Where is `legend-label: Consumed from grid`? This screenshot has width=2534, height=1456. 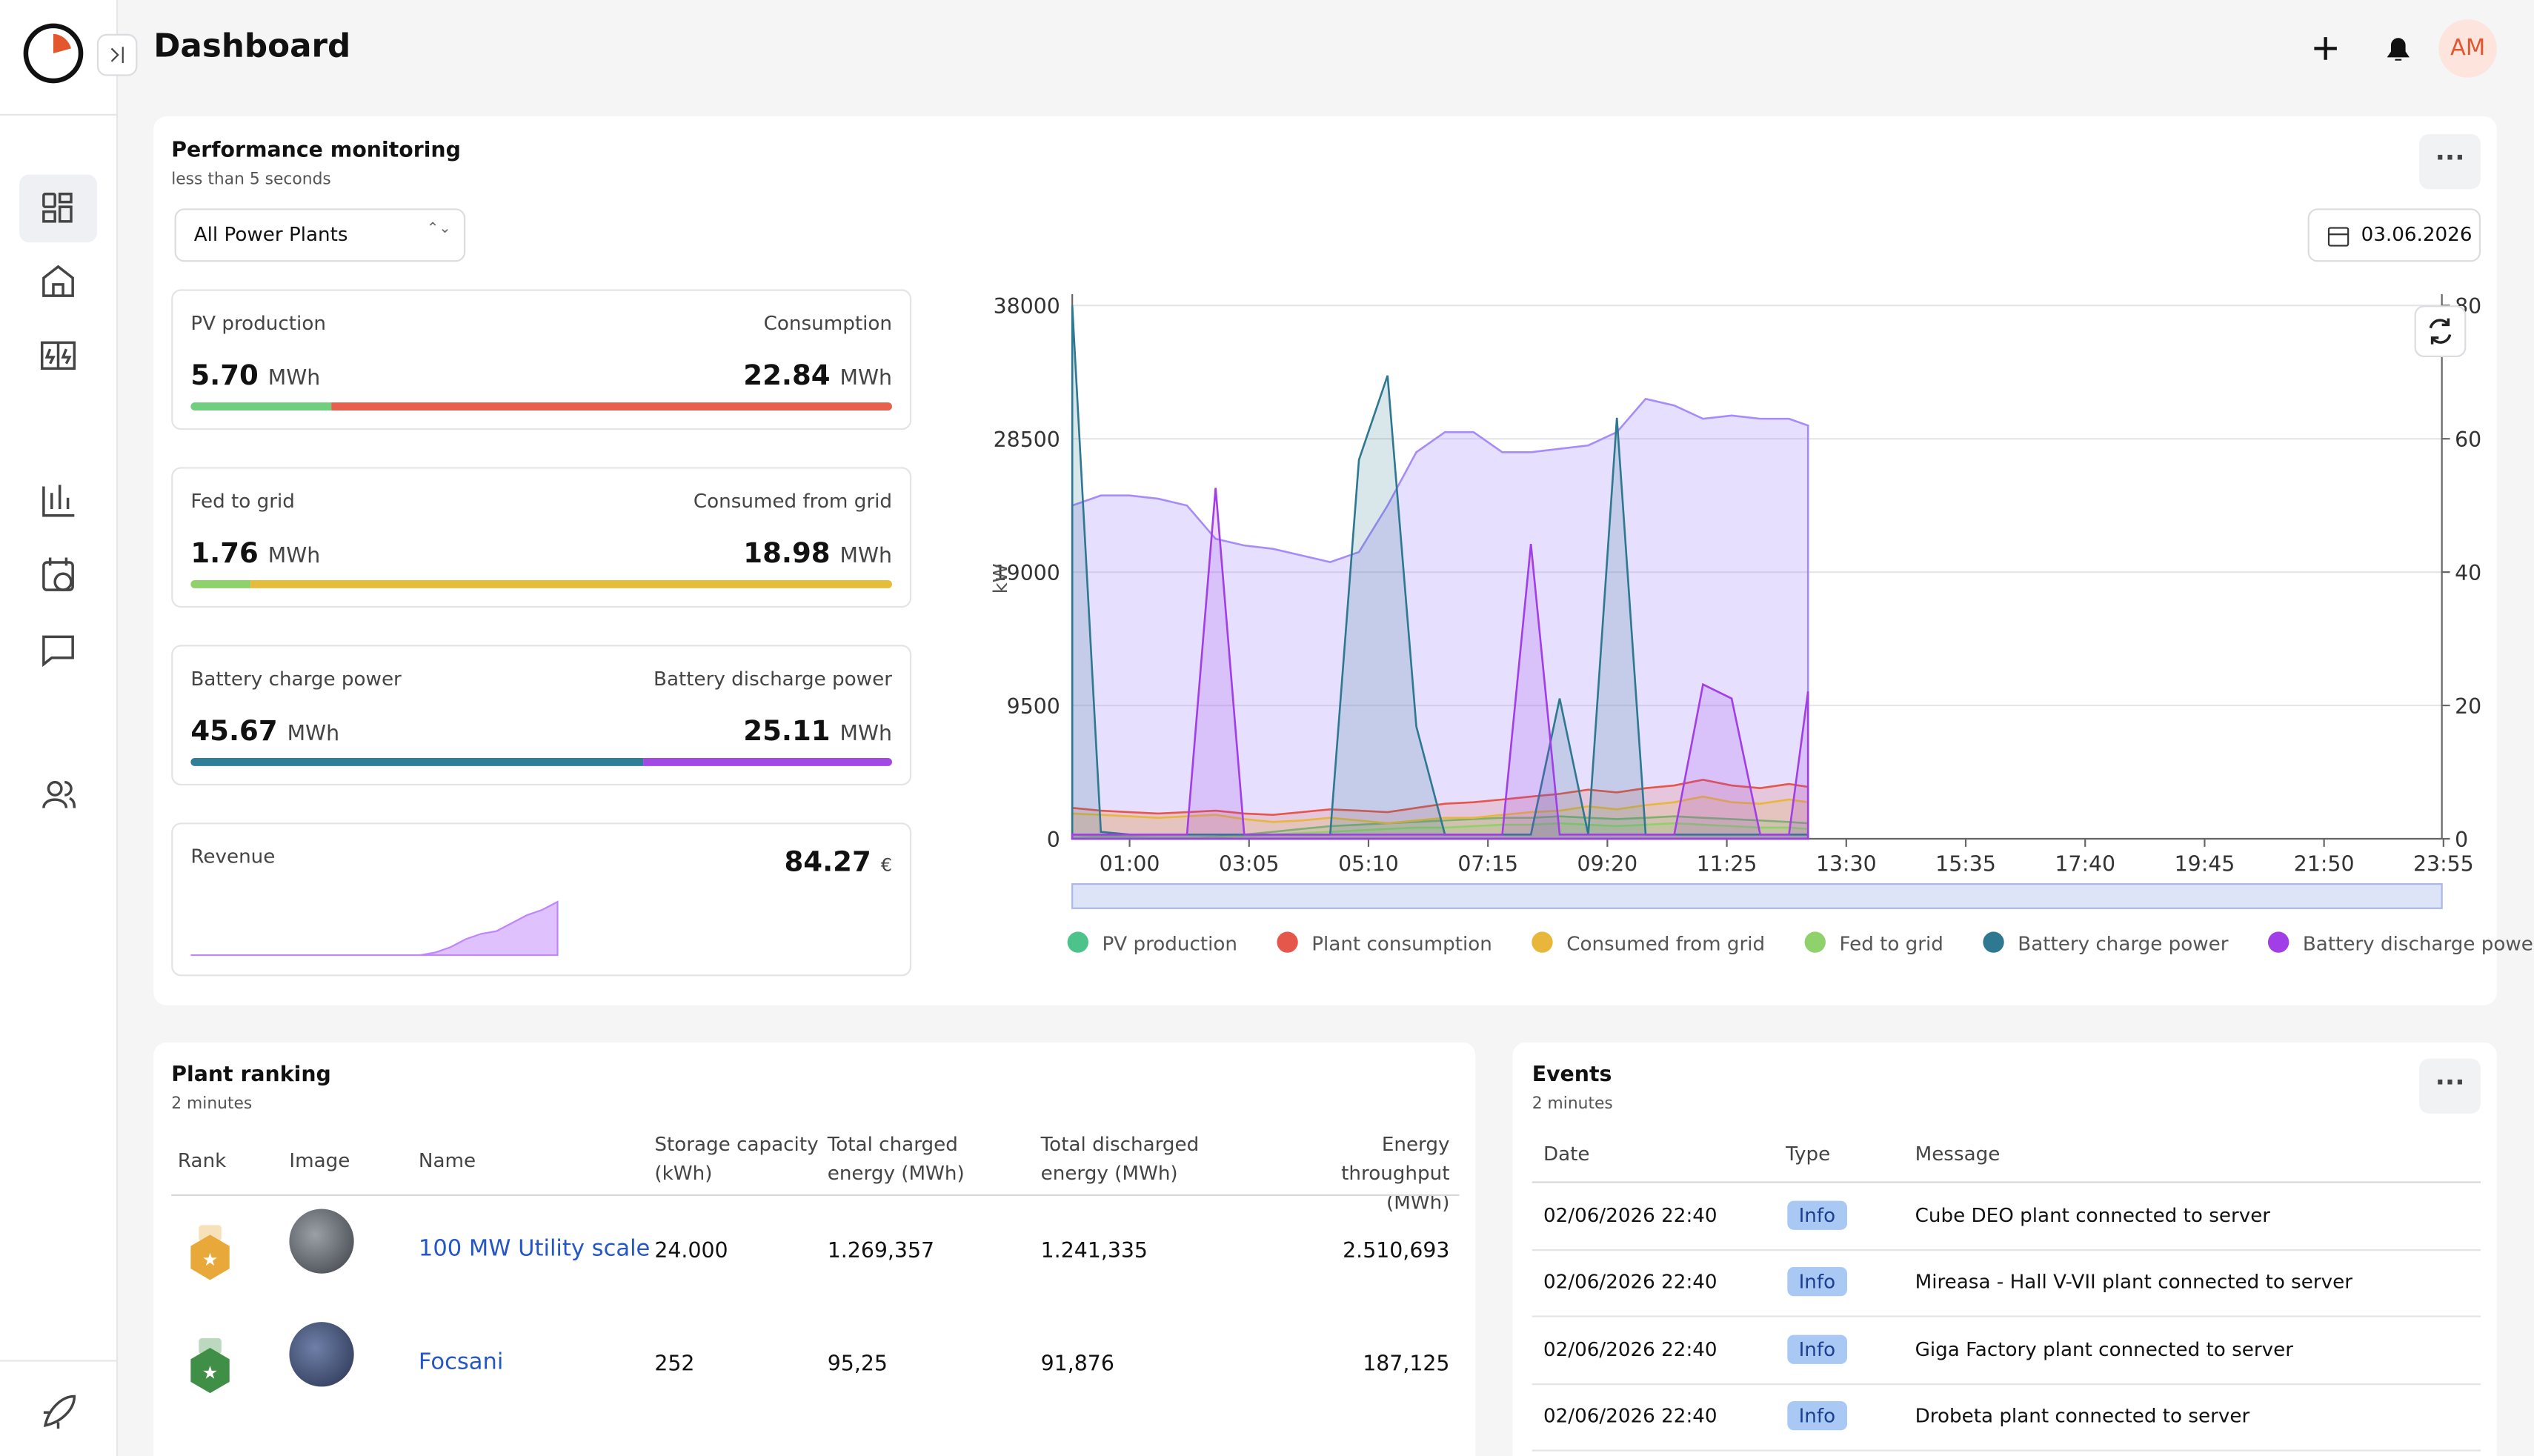
legend-label: Consumed from grid is located at coordinates (1665, 944).